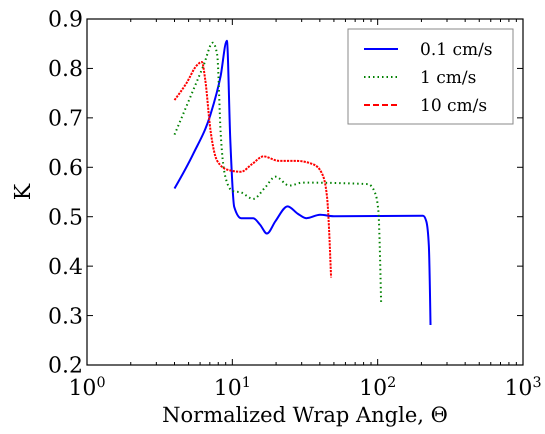  I want to click on x-tick-label: 10$^{2}$, so click(377, 388).